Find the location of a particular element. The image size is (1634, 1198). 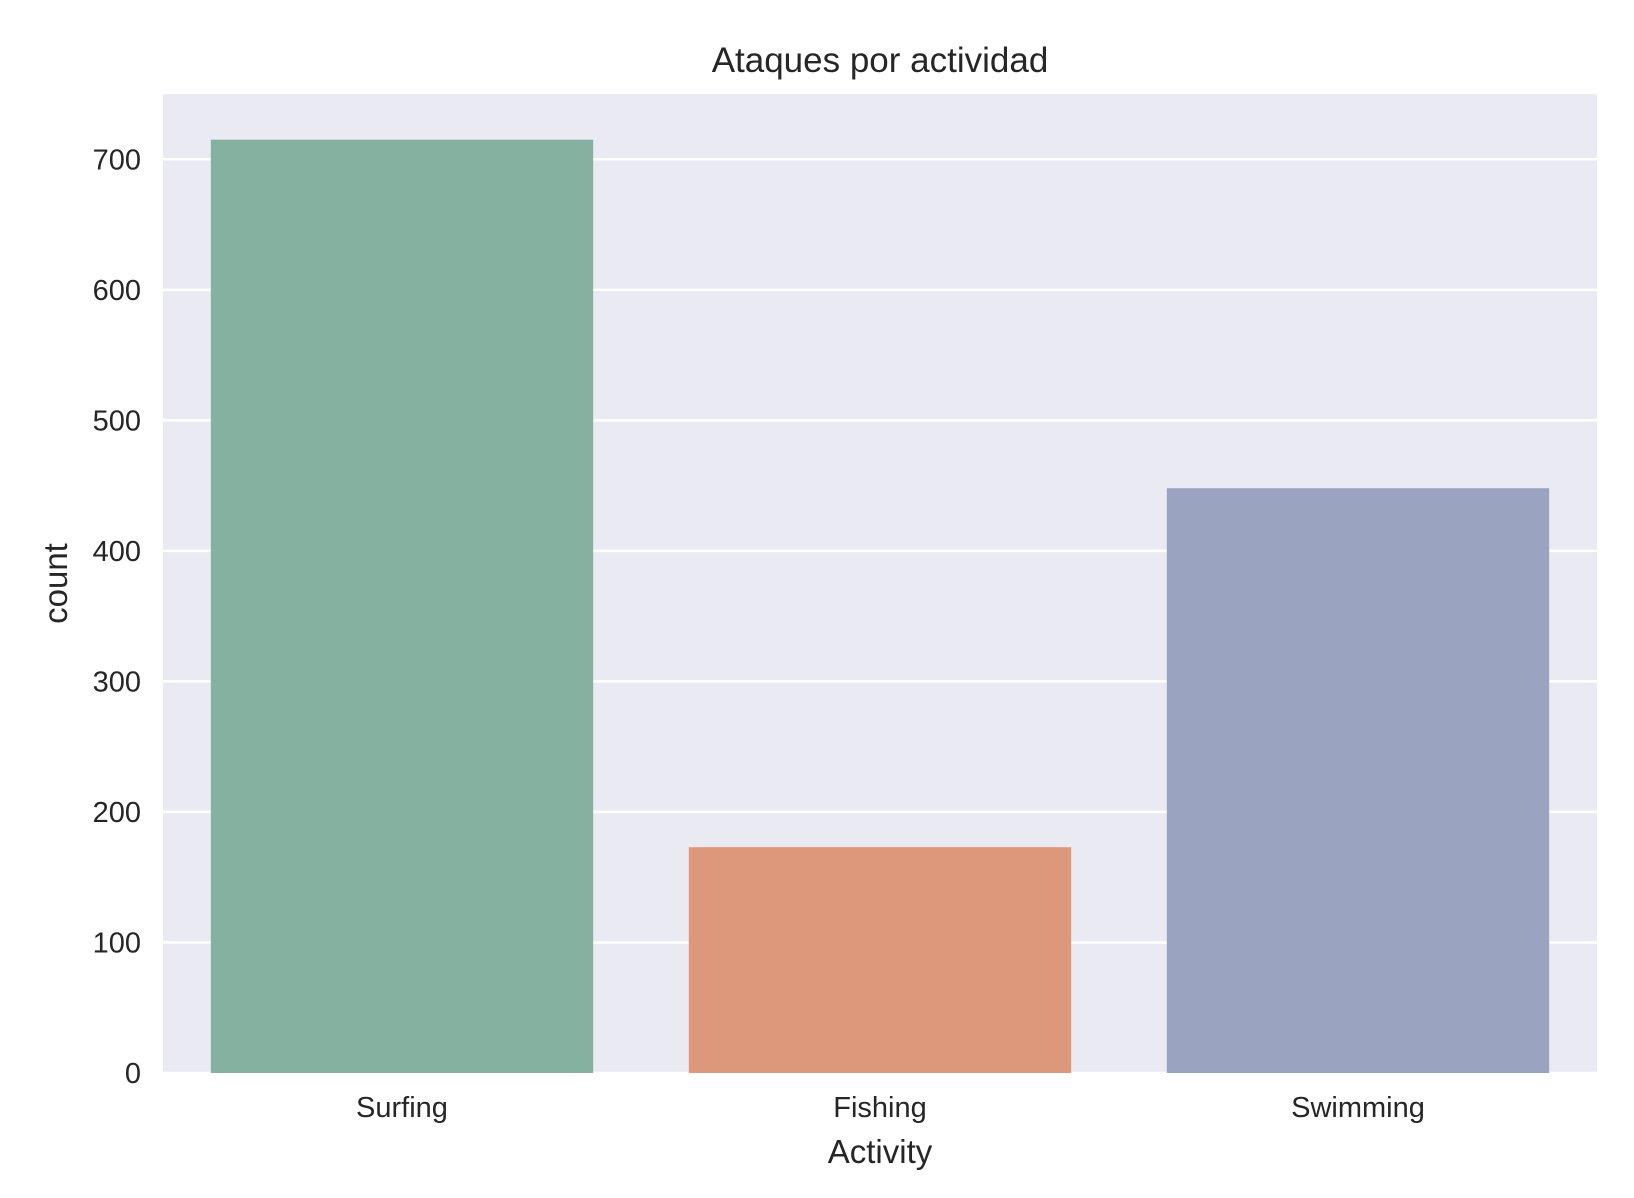

x-axis-ticks: Surfing Fishing Swimming is located at coordinates (890, 1108).